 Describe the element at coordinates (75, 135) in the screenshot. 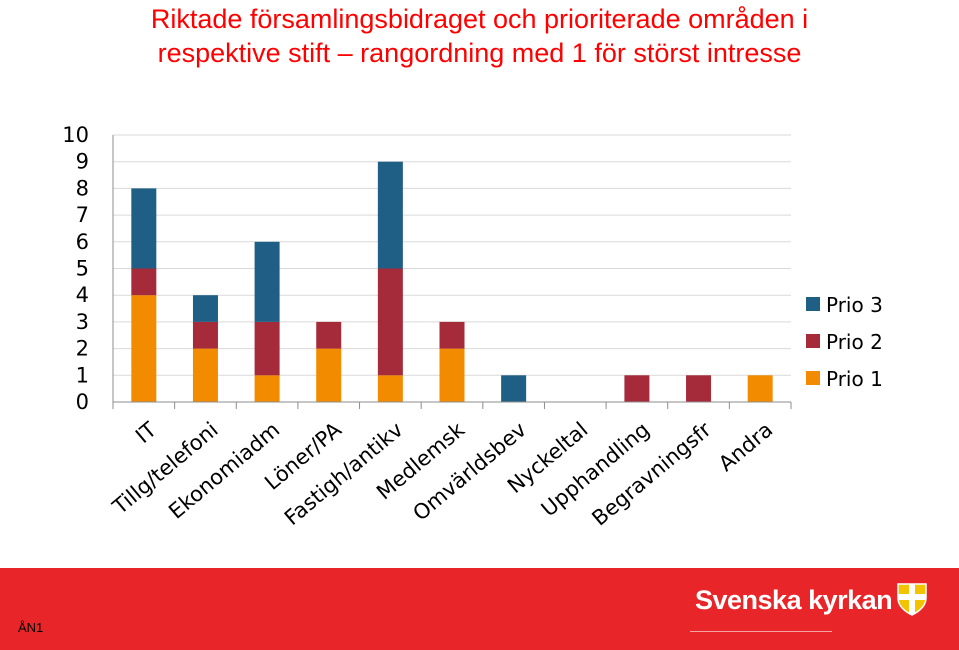

I see `y-tick-label: 10` at that location.